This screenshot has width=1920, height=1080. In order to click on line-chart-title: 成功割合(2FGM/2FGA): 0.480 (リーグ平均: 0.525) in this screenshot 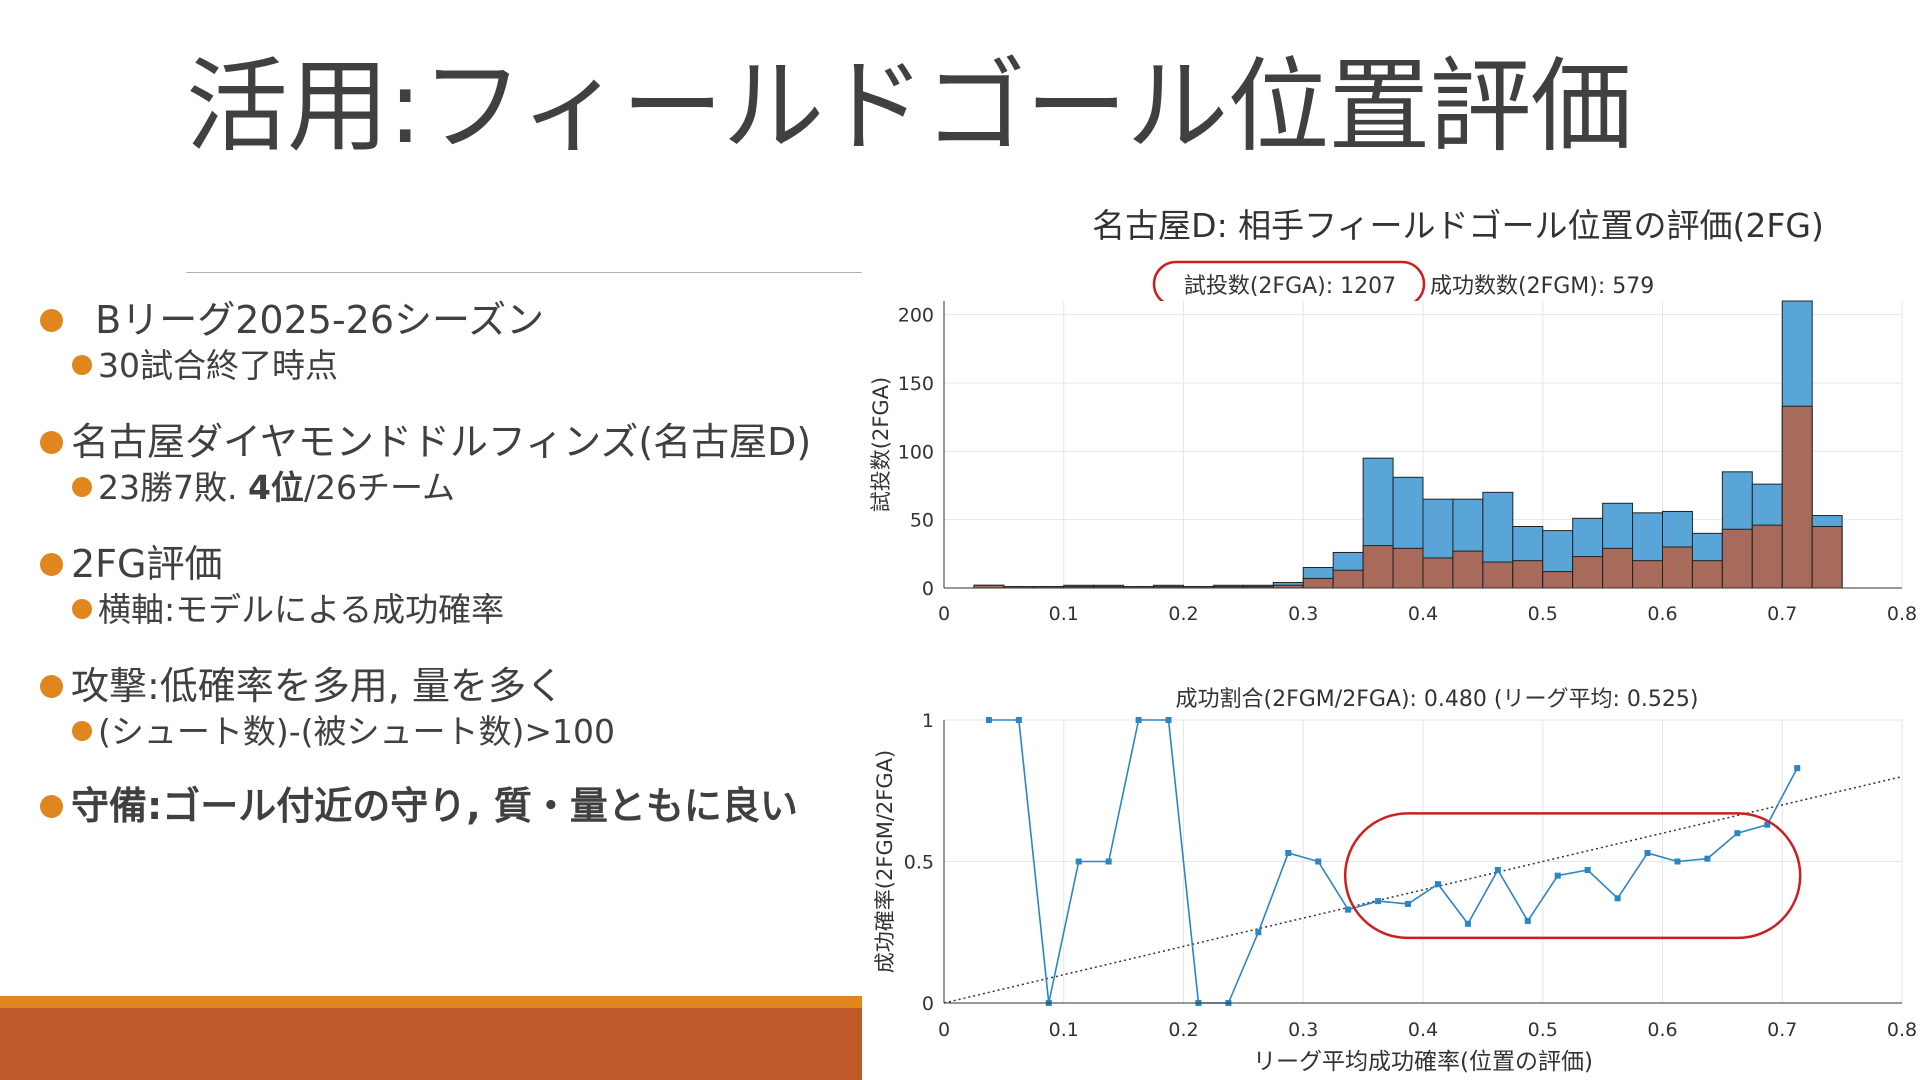, I will do `click(1437, 699)`.